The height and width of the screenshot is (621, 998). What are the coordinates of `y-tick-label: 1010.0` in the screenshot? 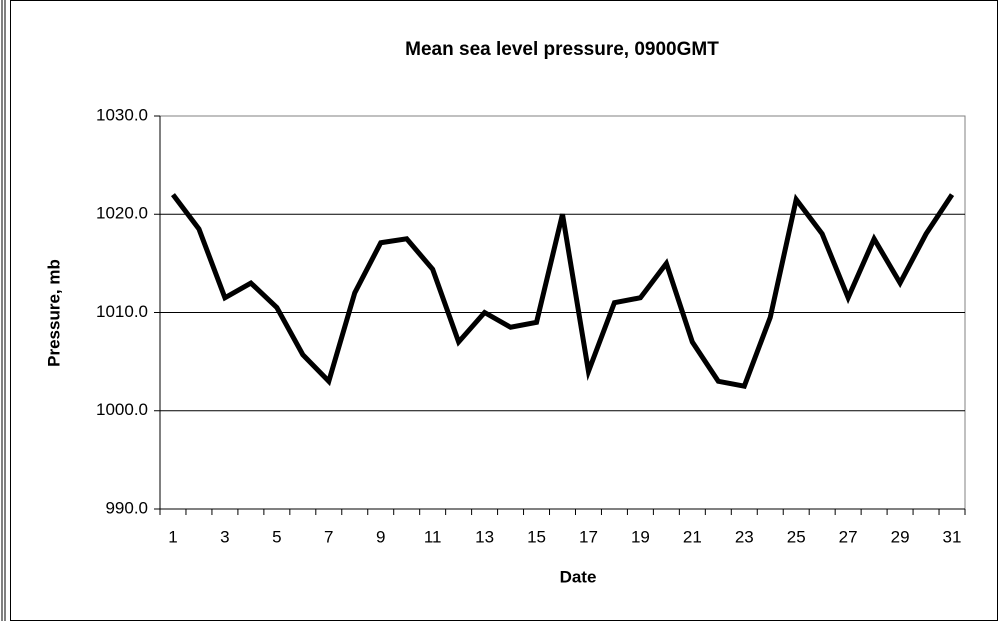 It's located at (122, 311).